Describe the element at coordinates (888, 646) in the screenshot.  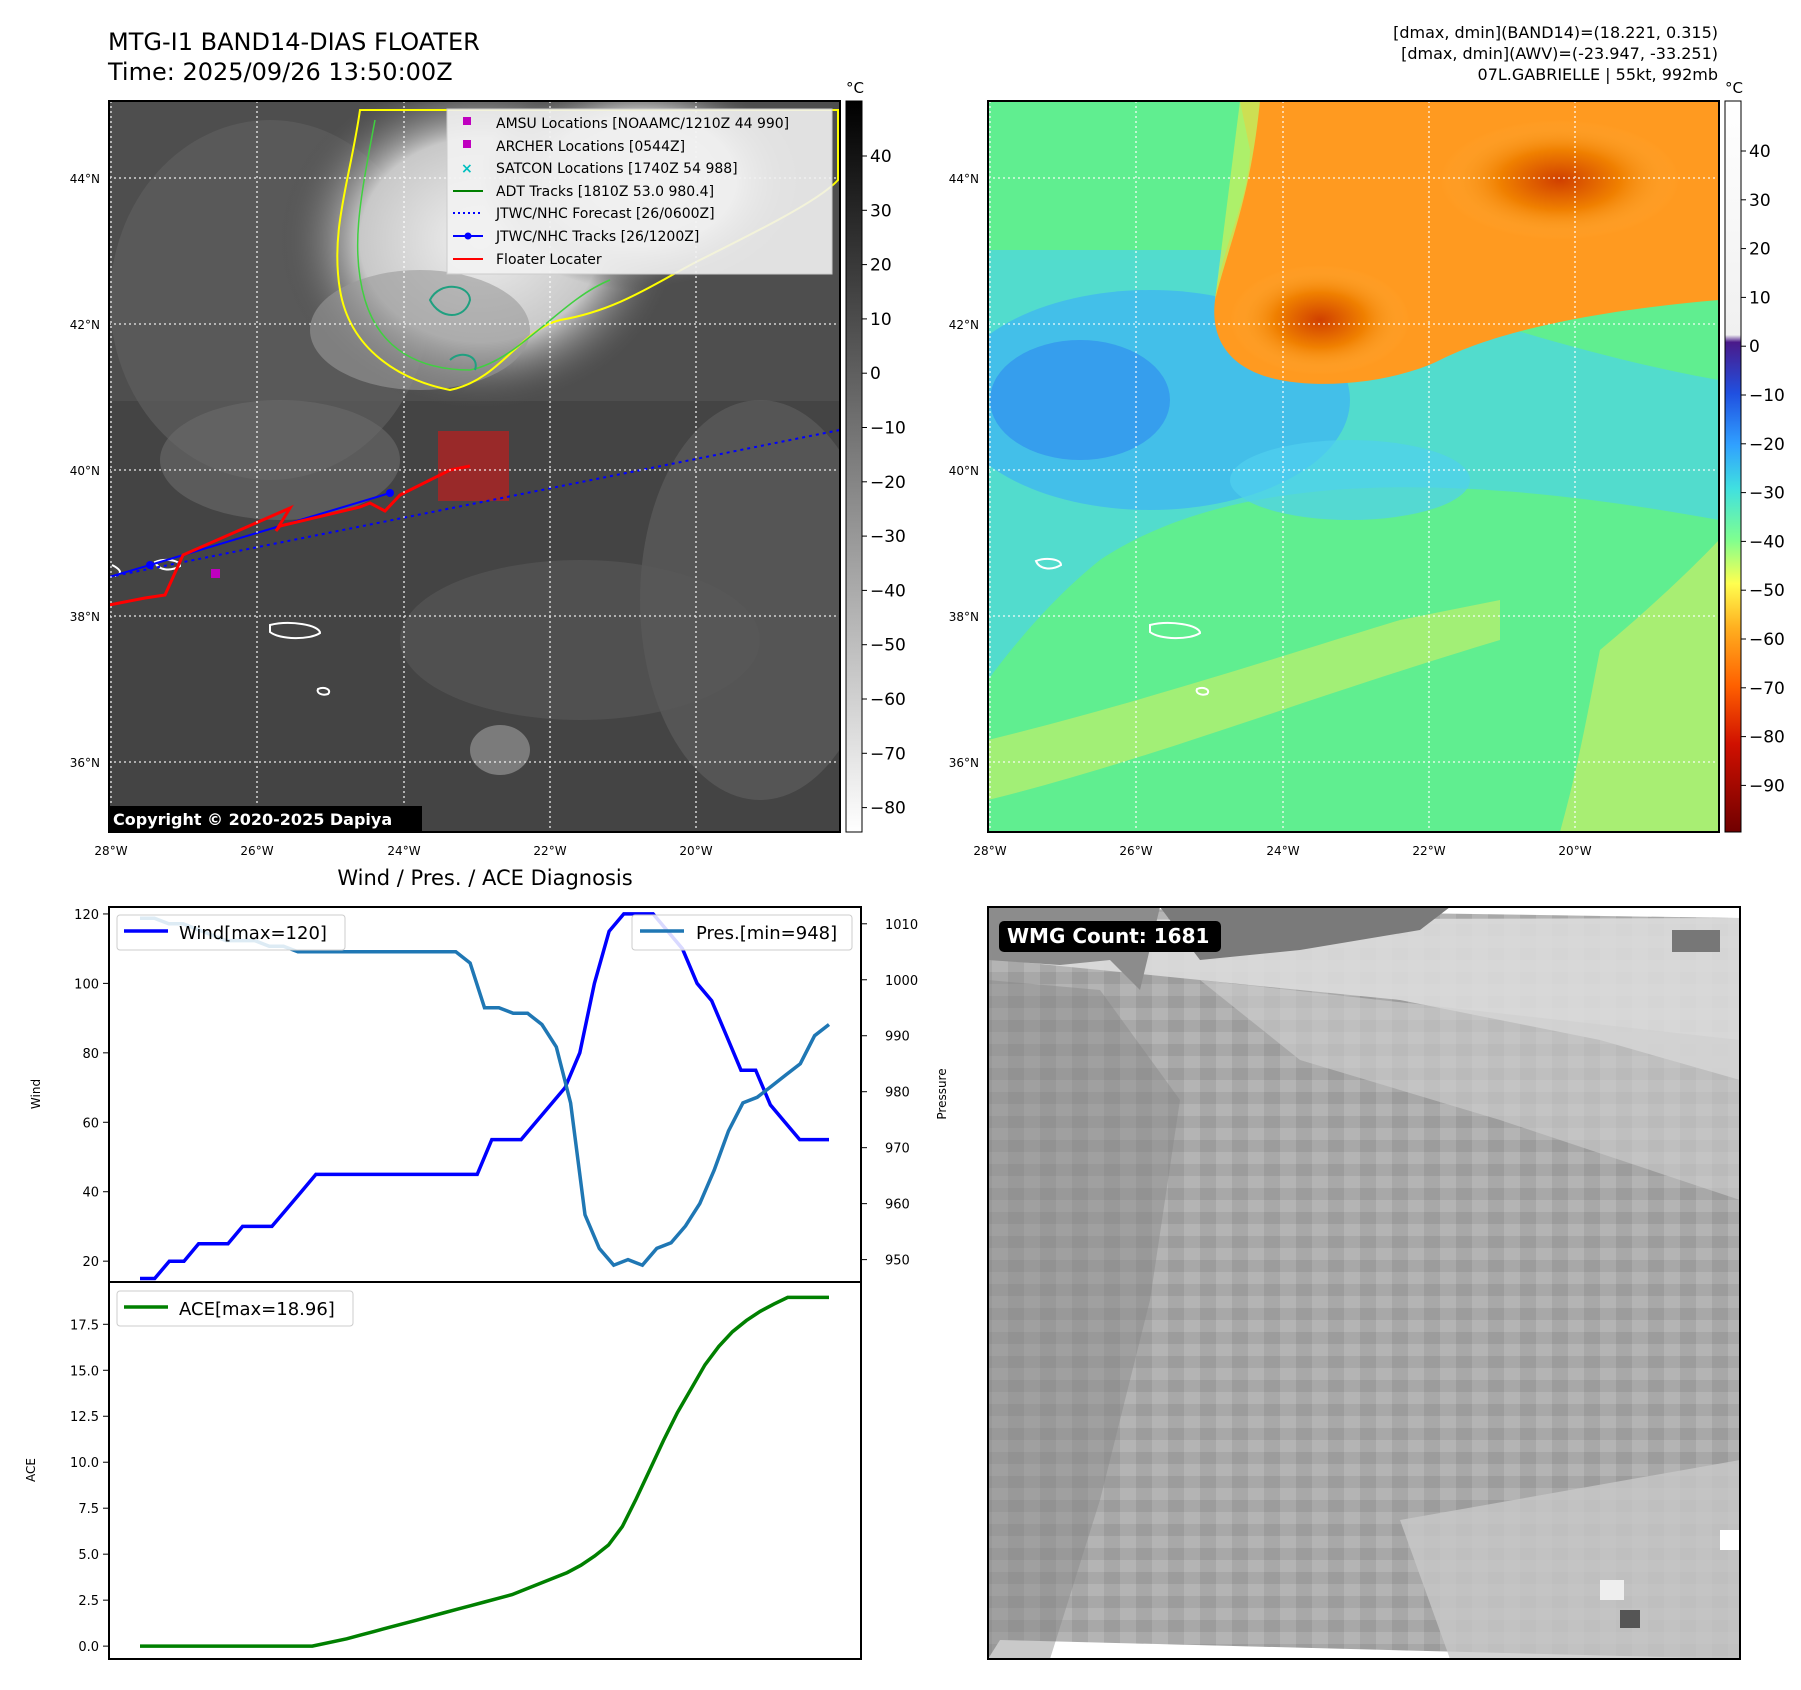
I see `ir-colorbar-tick-label: −50` at that location.